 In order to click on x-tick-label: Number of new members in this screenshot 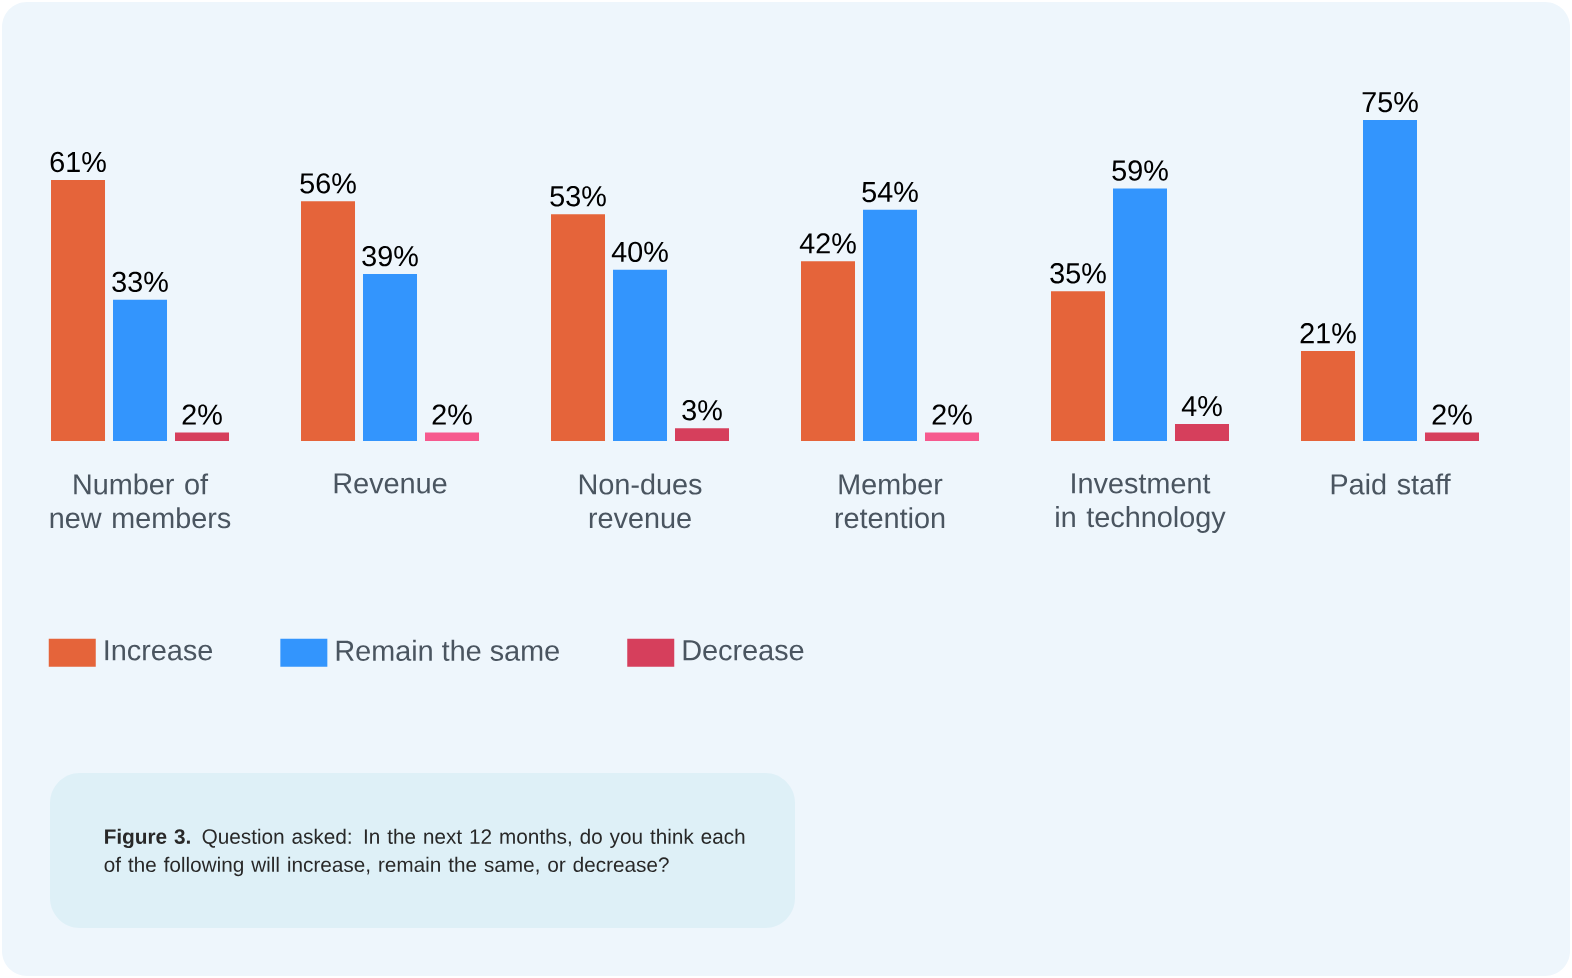, I will do `click(140, 501)`.